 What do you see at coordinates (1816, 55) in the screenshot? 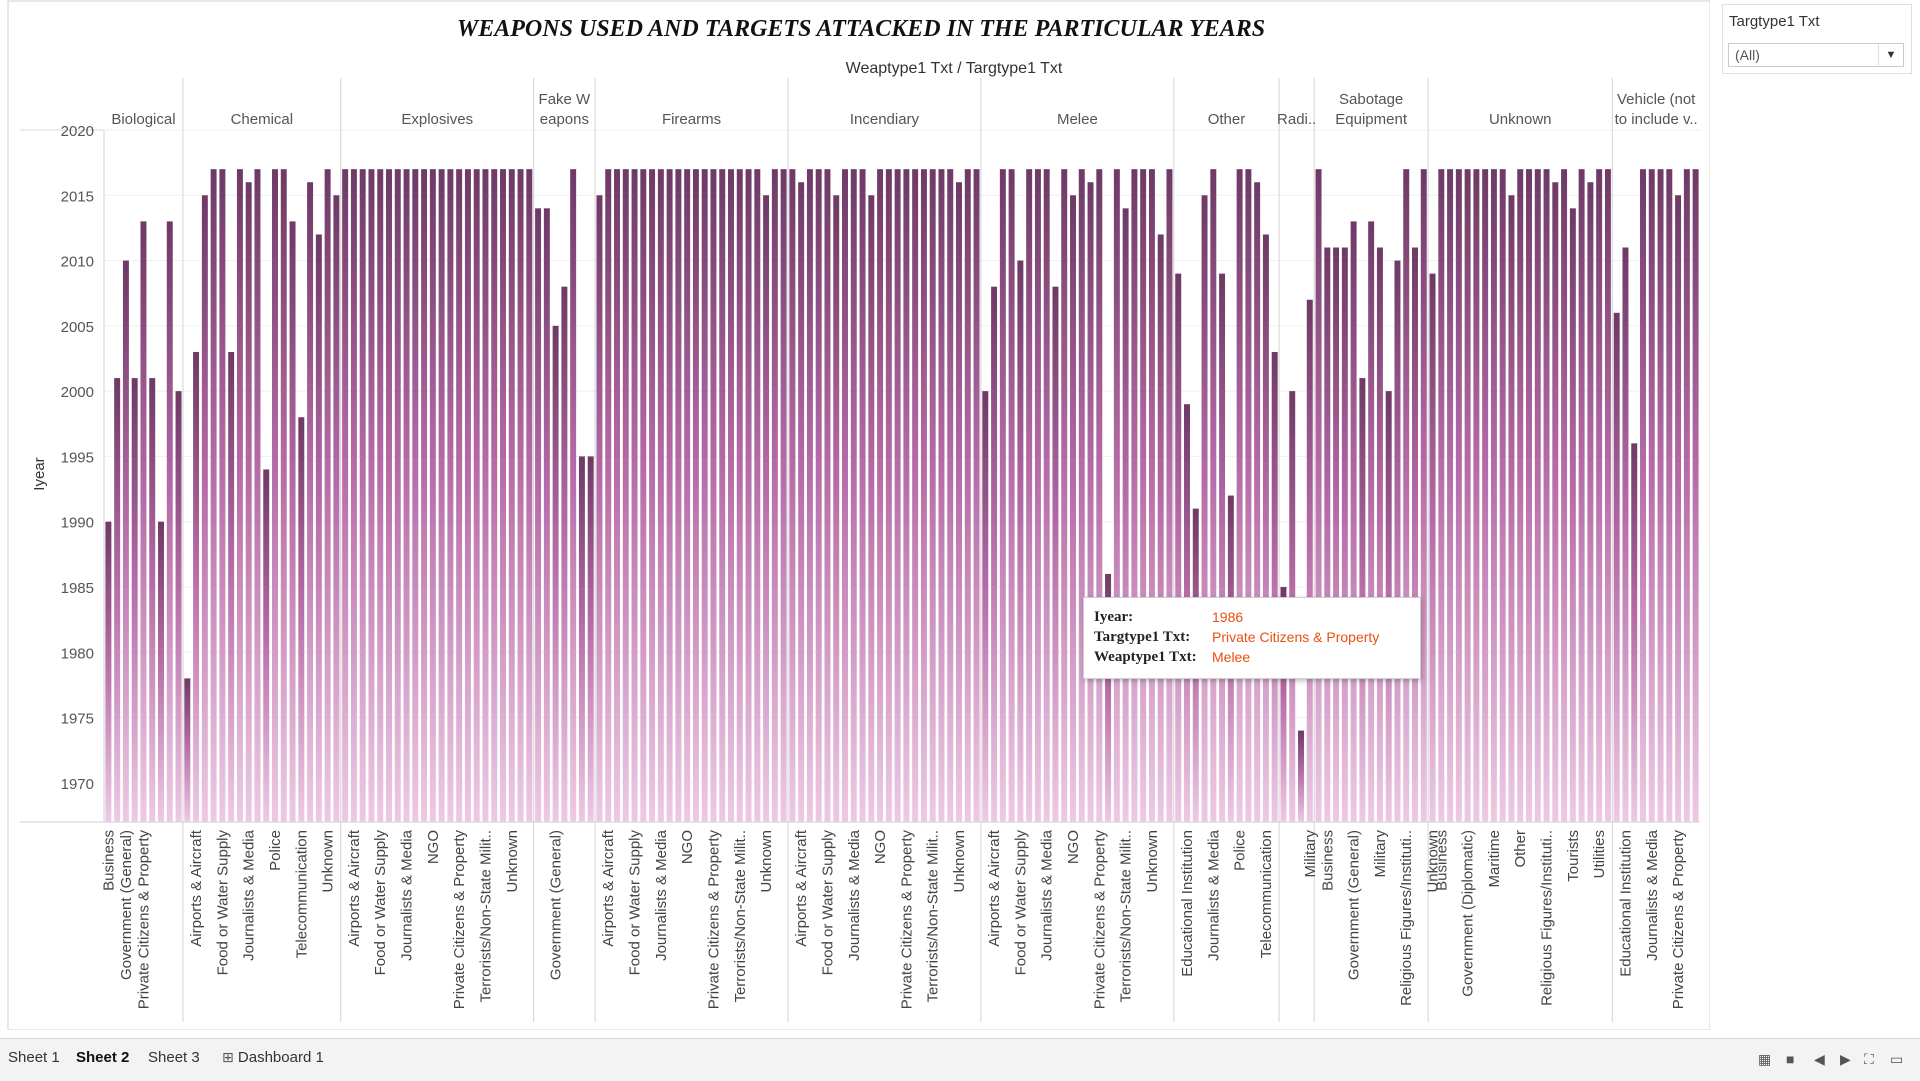
I see `target-type-filter-dropdown: (All) ▼` at bounding box center [1816, 55].